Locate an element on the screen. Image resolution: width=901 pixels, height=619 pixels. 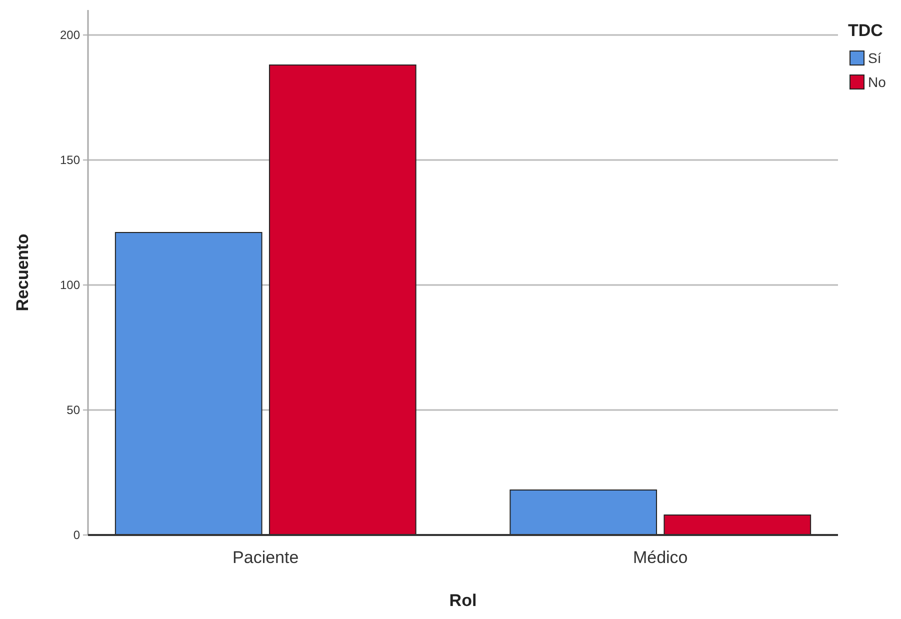
y-tick-label: 200 is located at coordinates (70, 35).